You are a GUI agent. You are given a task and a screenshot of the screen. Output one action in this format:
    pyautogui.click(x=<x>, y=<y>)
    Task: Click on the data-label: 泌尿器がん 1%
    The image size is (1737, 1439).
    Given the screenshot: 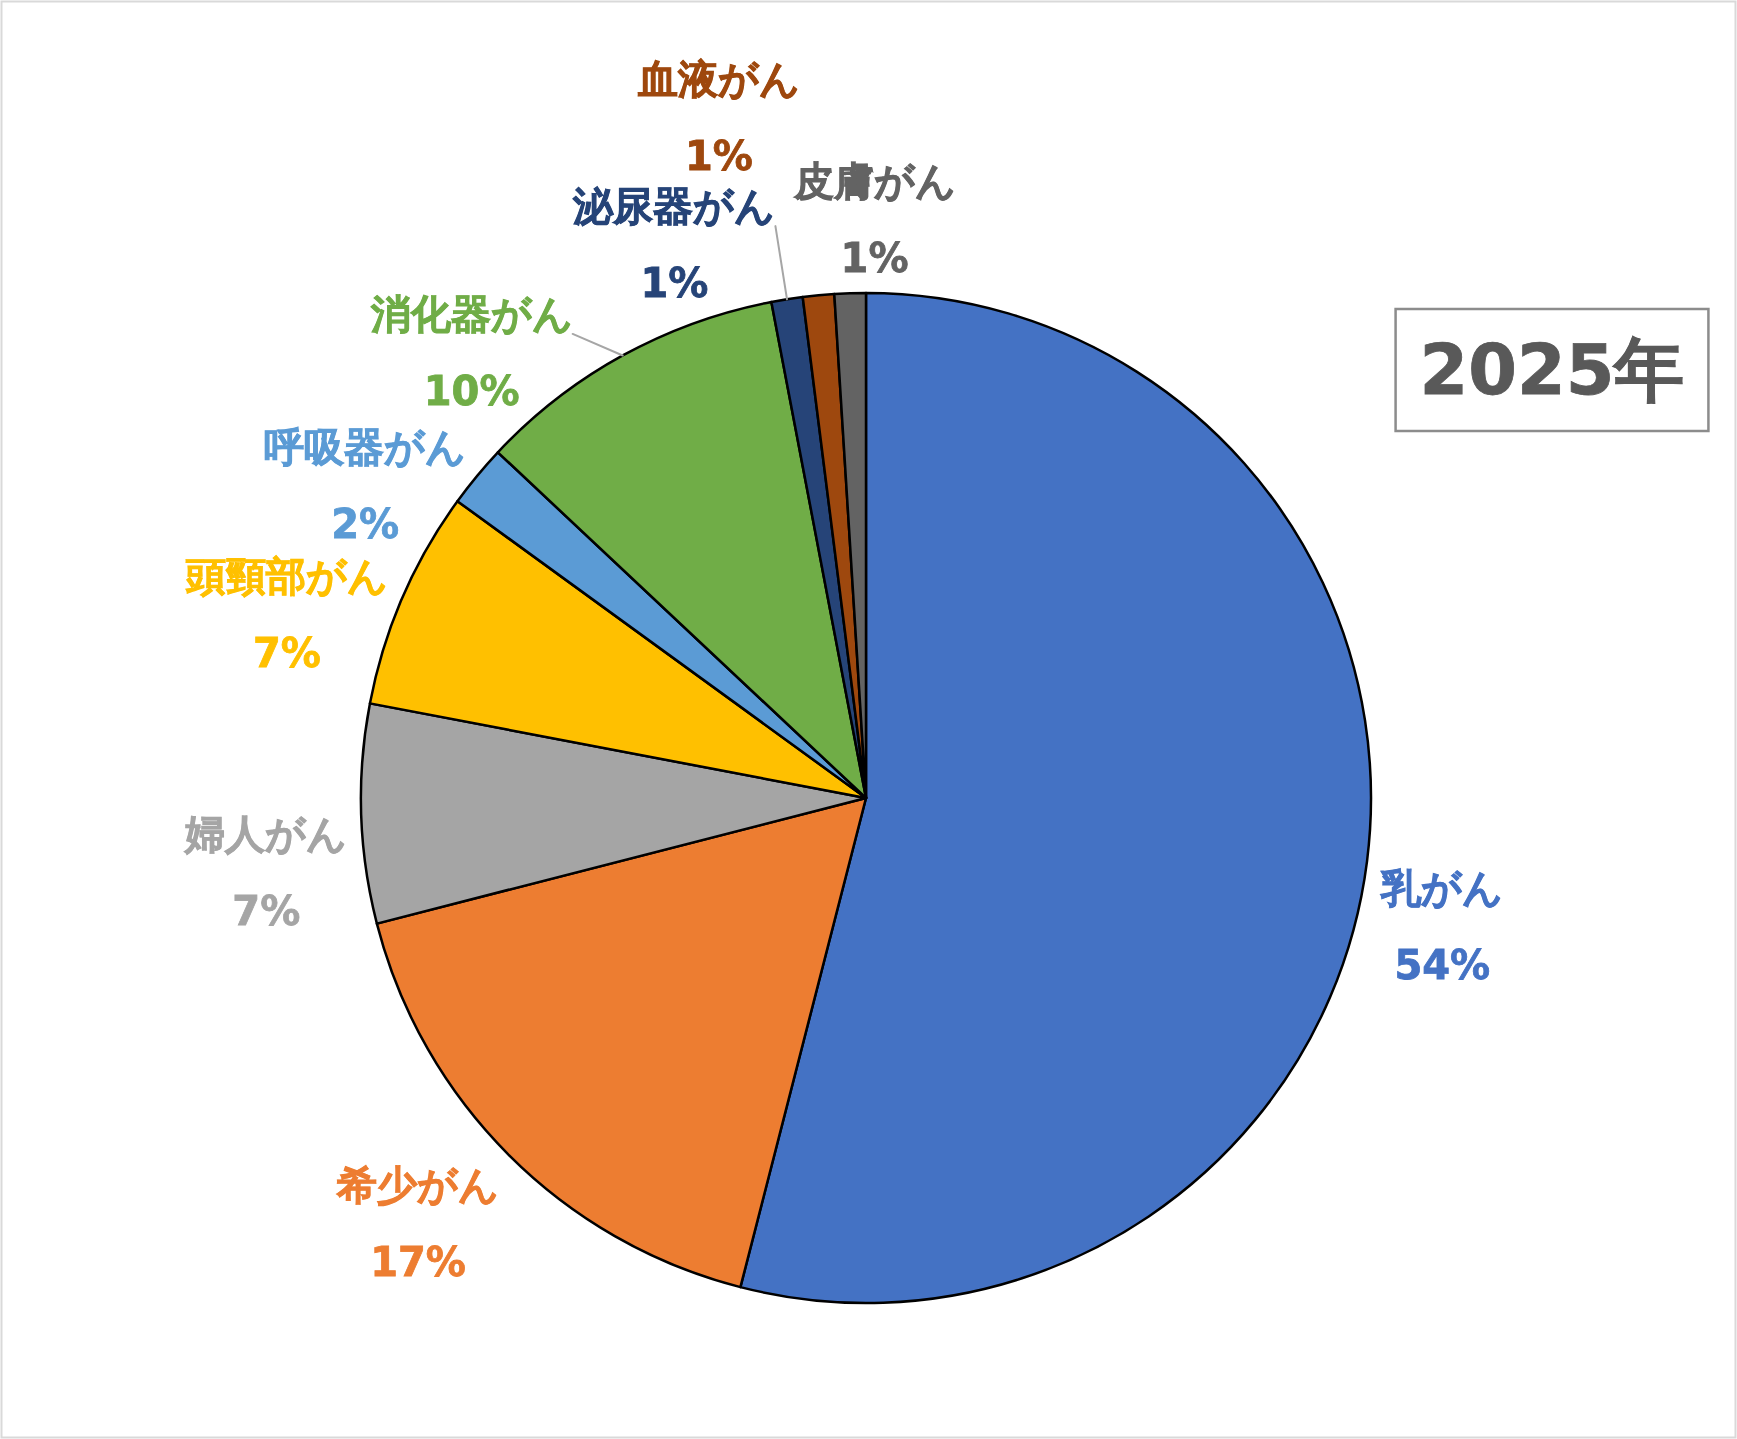 What is the action you would take?
    pyautogui.click(x=674, y=245)
    